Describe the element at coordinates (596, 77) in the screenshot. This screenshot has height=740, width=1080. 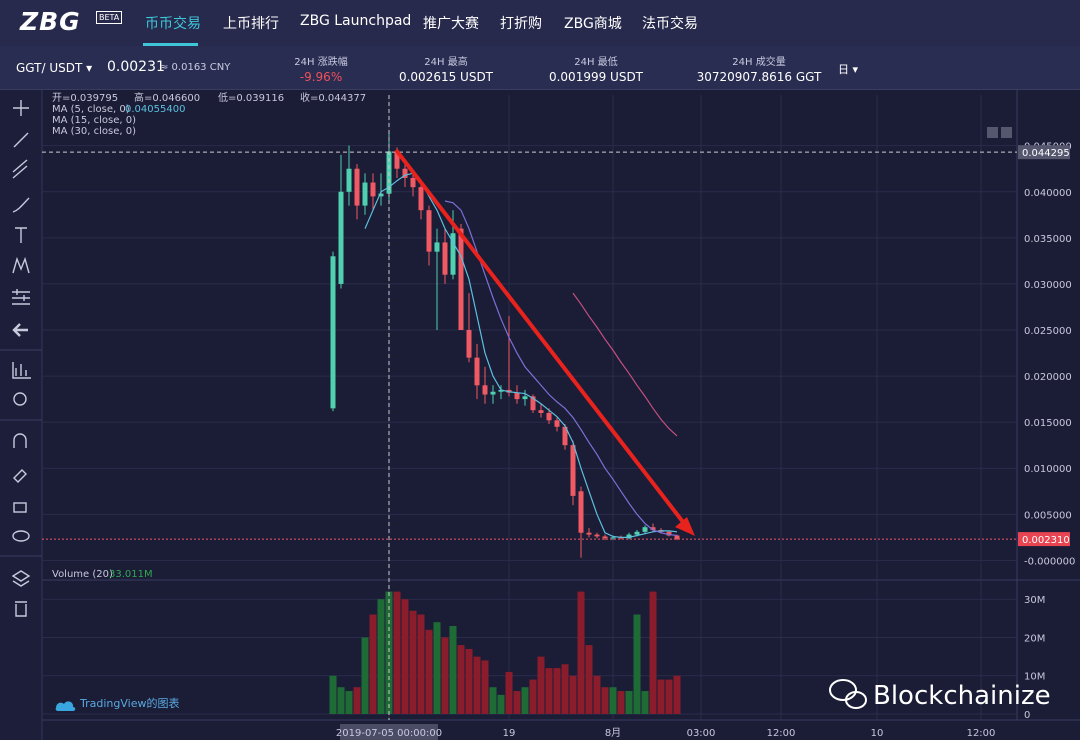
I see `stat-value: 0.001999 USDT` at that location.